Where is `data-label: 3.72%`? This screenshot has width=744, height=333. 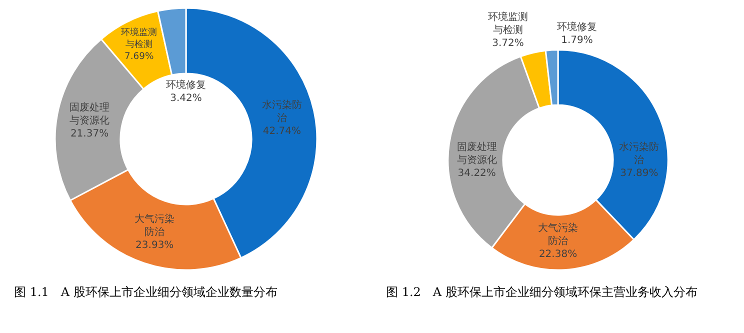
data-label: 3.72% is located at coordinates (508, 43).